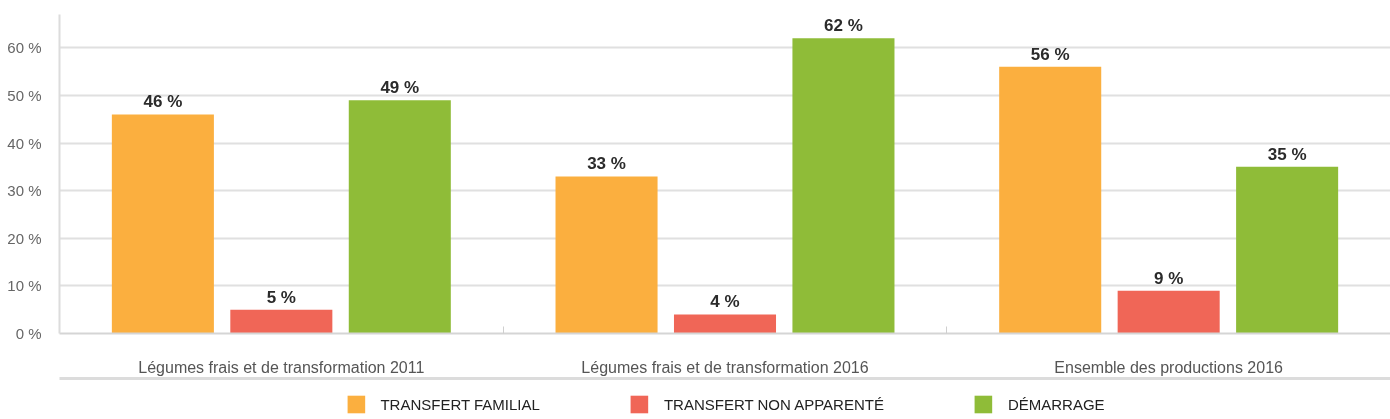  What do you see at coordinates (1169, 278) in the screenshot?
I see `data-label: 9 %` at bounding box center [1169, 278].